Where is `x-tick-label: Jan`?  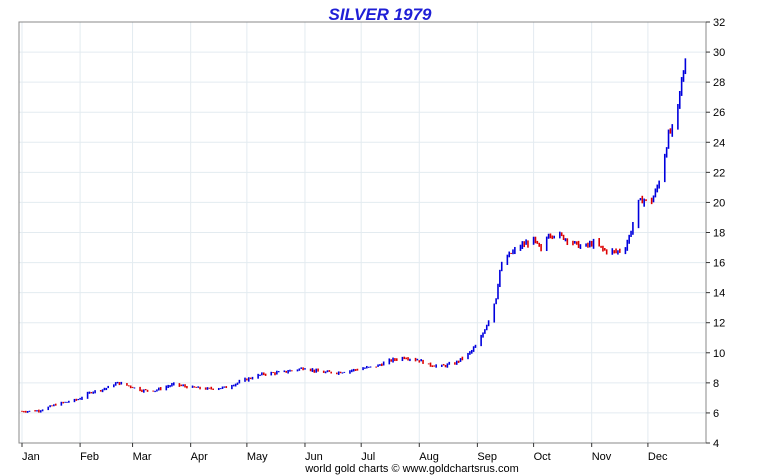 x-tick-label: Jan is located at coordinates (31, 457).